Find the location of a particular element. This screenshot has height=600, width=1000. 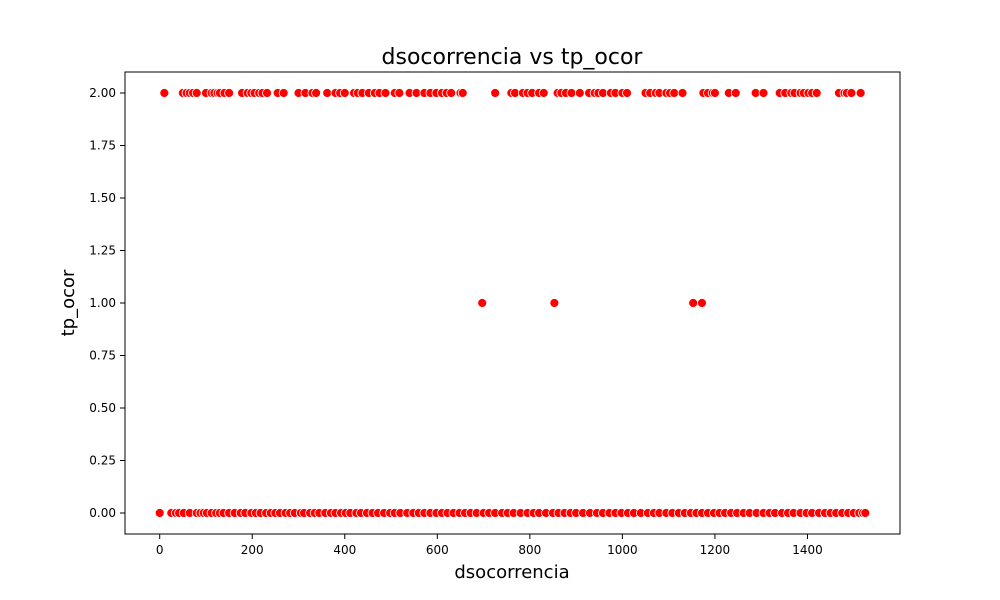

x-tick-label: 800 is located at coordinates (529, 550).